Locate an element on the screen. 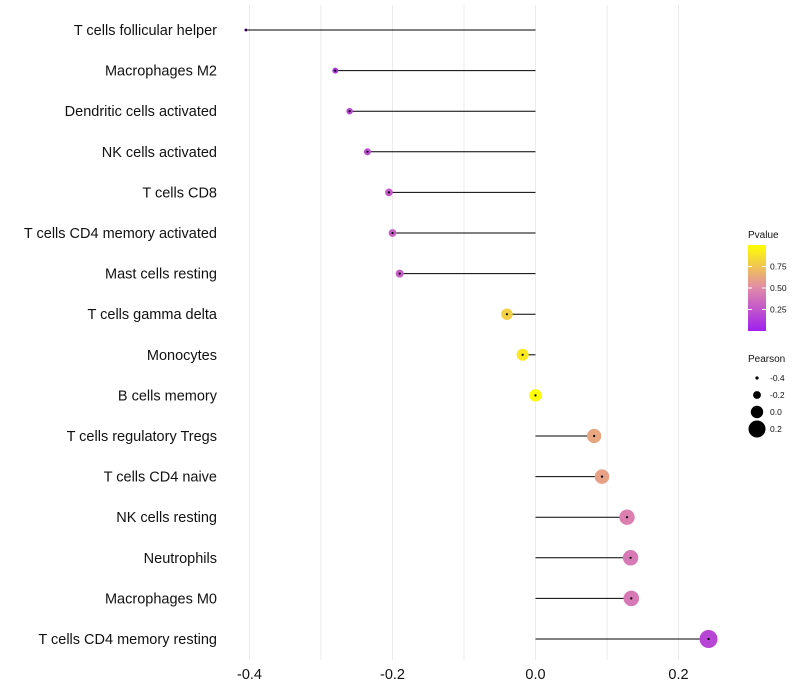 The height and width of the screenshot is (700, 800). category-label: T cells regulatory Tregs is located at coordinates (142, 437).